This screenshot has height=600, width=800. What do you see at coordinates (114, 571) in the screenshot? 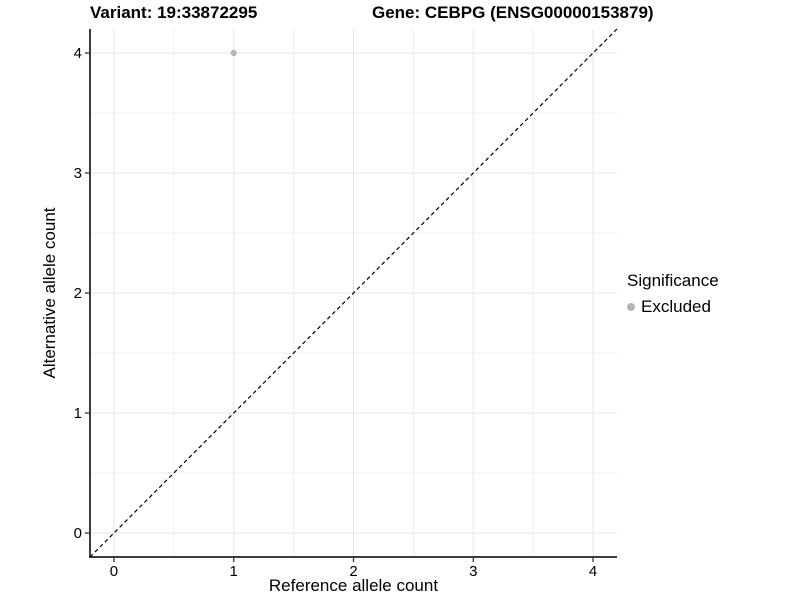
I see `x-tick-label: 0` at bounding box center [114, 571].